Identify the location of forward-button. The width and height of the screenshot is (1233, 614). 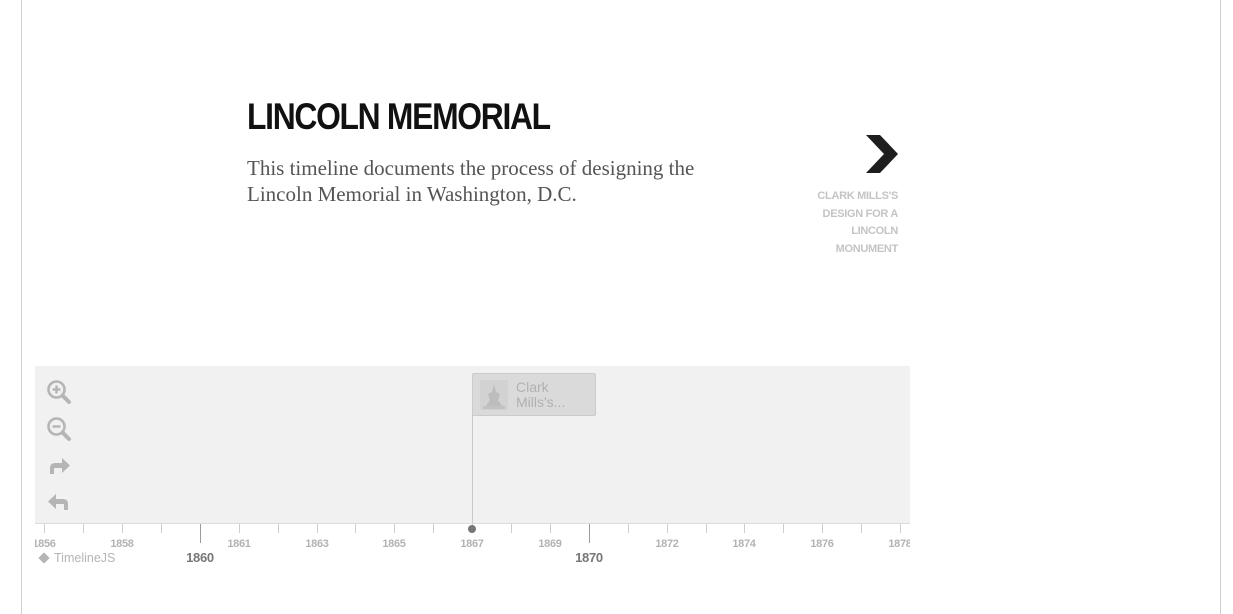
(59, 466).